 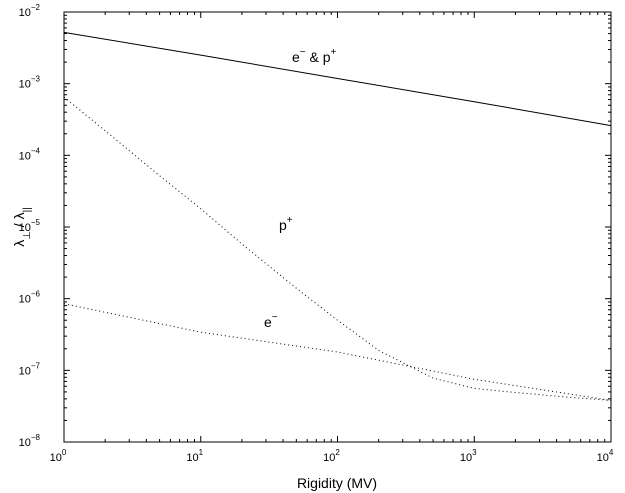 What do you see at coordinates (19, 243) in the screenshot?
I see `y-label-lambda: λ` at bounding box center [19, 243].